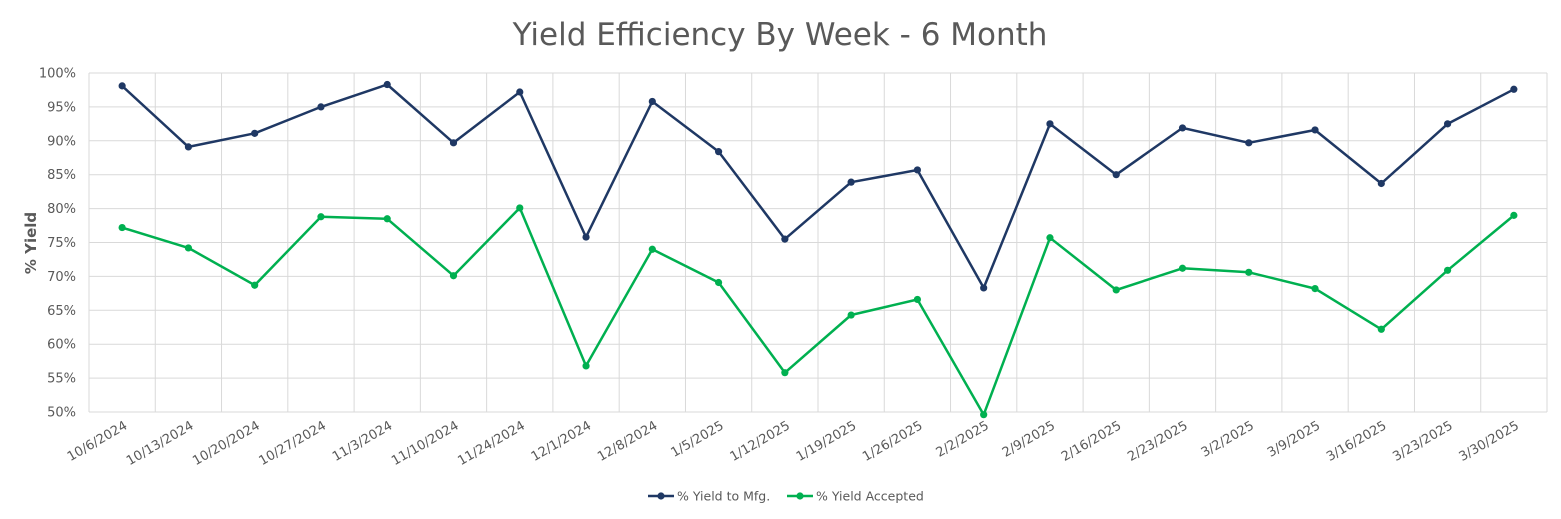 The image size is (1561, 519). Describe the element at coordinates (61, 277) in the screenshot. I see `y-tick-label: 70%` at that location.